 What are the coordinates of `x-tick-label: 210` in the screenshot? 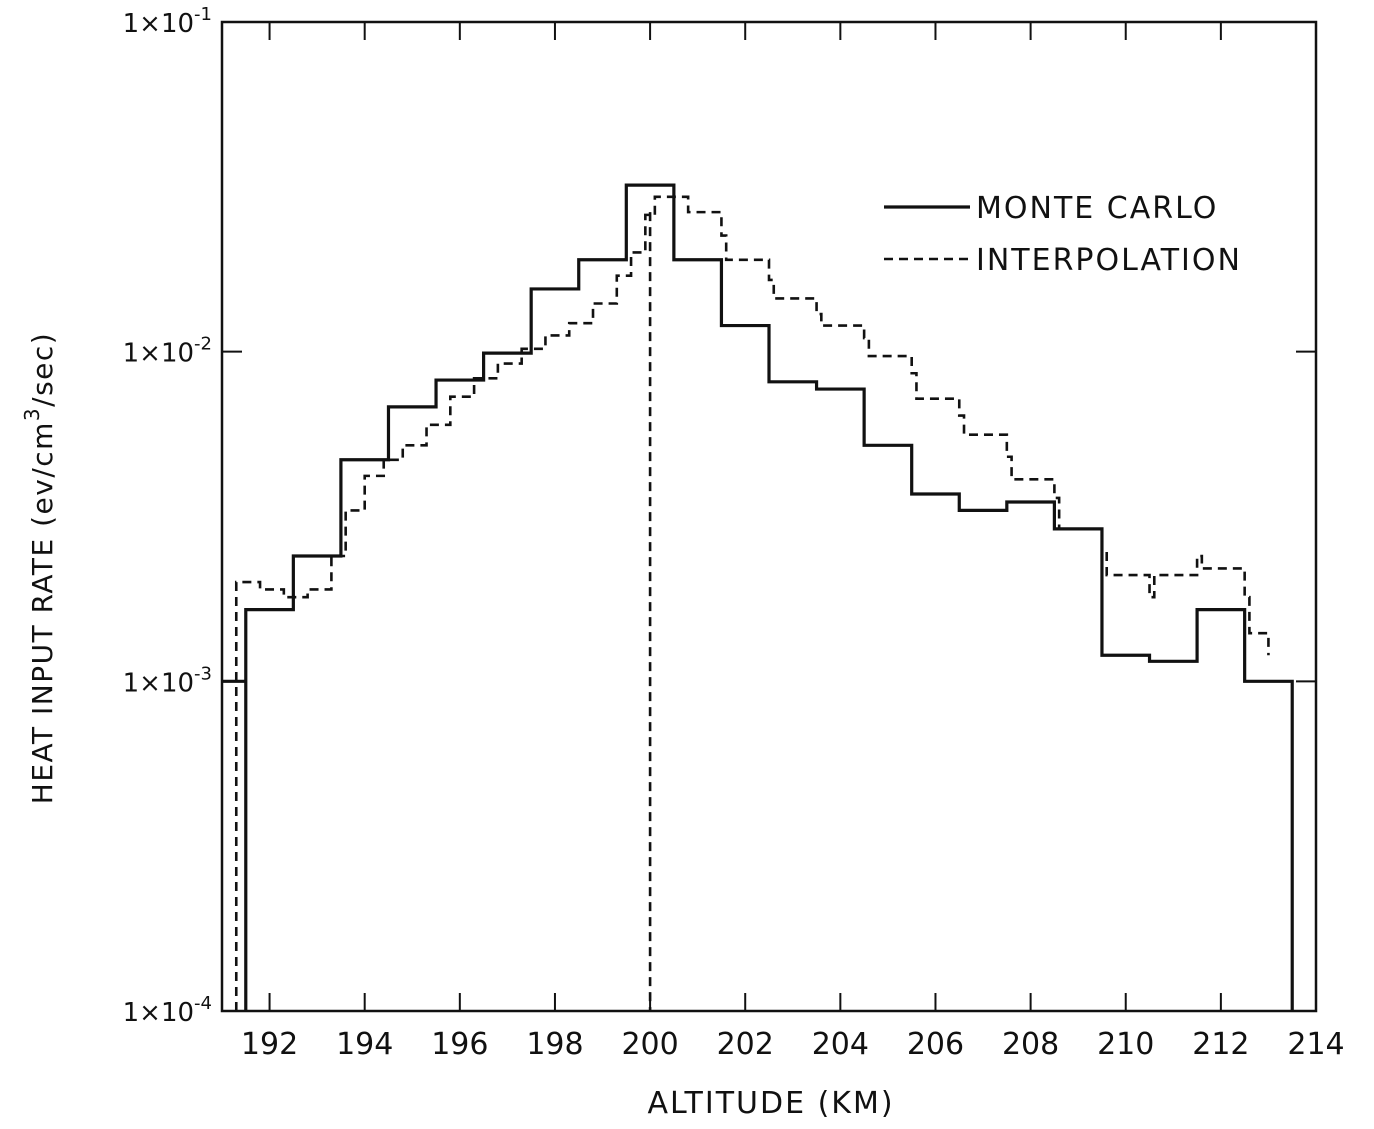 It's located at (1125, 1044).